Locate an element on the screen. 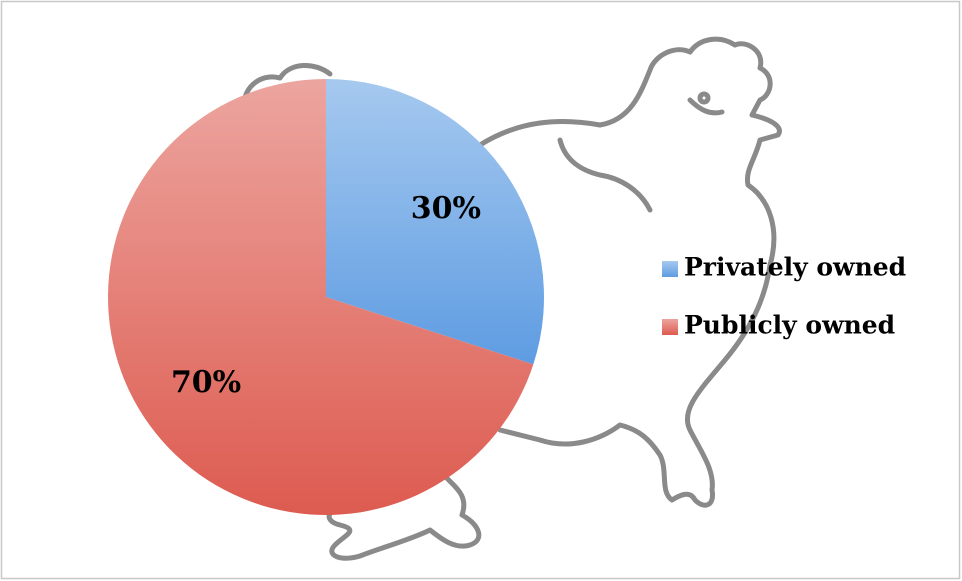  legend-label: Publicly owned is located at coordinates (789, 325).